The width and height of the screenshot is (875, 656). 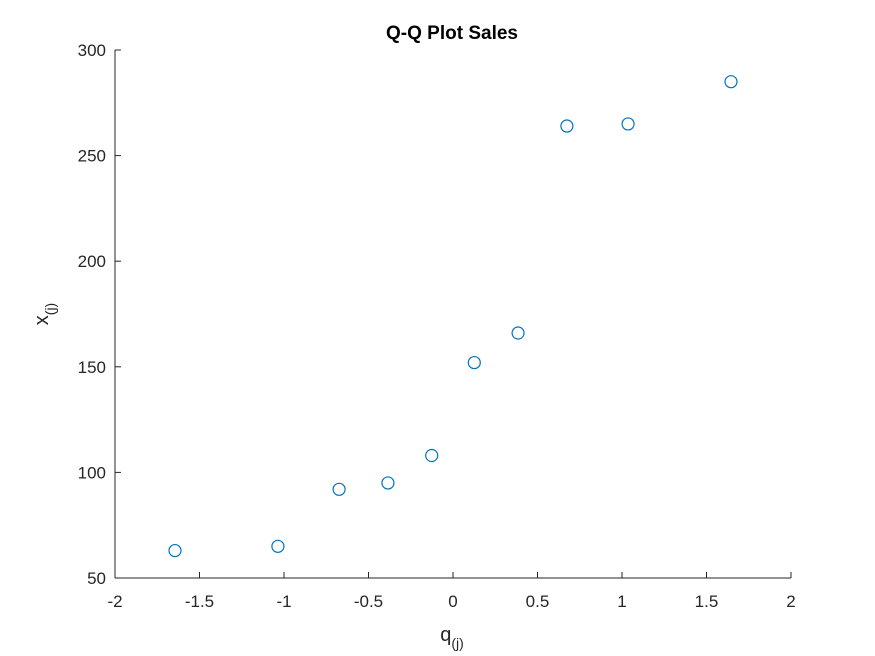 I want to click on x-tick-label: 1.5, so click(x=707, y=601).